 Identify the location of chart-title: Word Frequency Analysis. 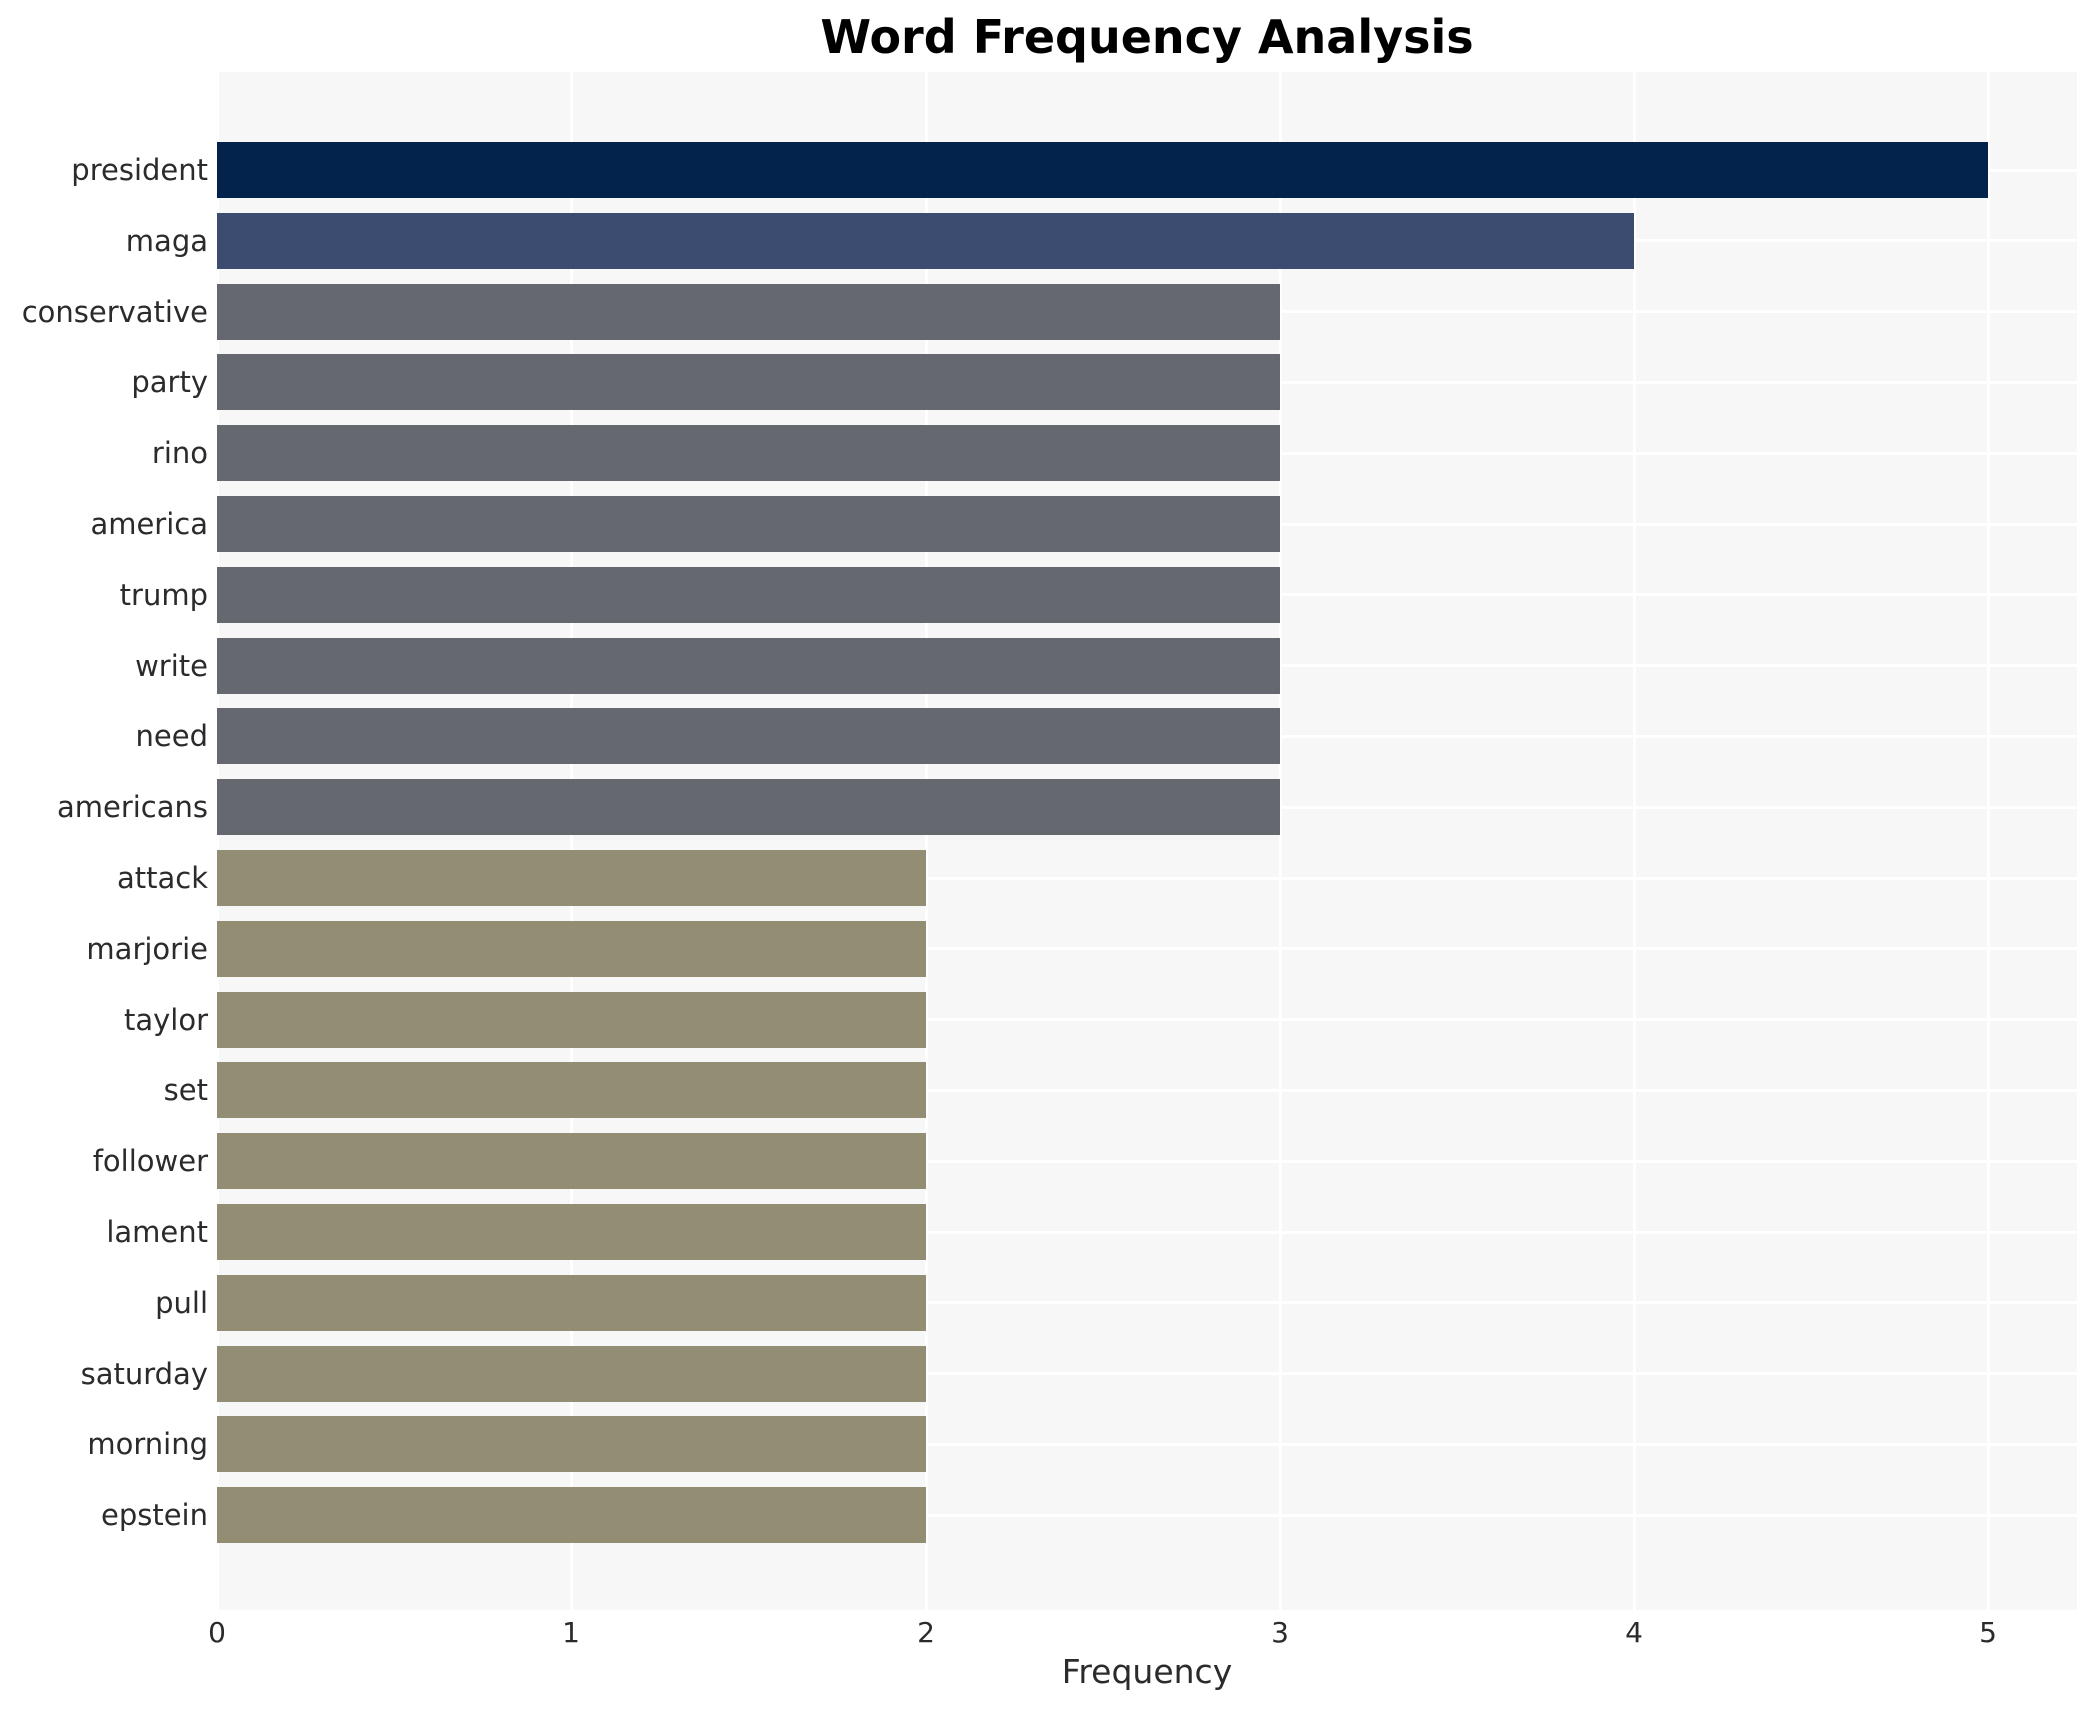
(1147, 37).